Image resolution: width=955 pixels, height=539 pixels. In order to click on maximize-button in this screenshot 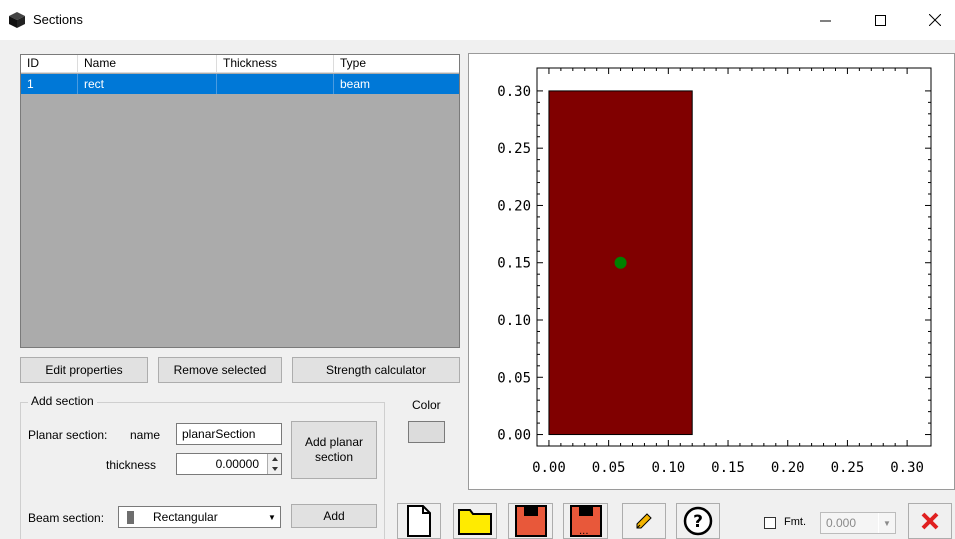, I will do `click(880, 20)`.